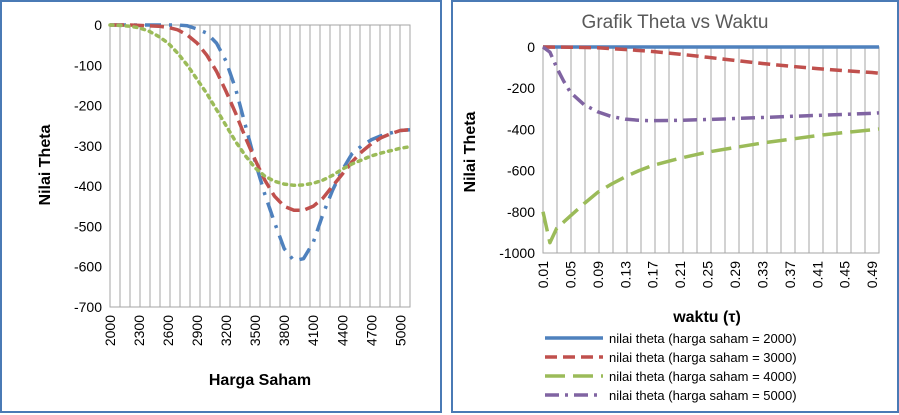 The width and height of the screenshot is (899, 415). What do you see at coordinates (598, 274) in the screenshot?
I see `x-tick-label: 0.09` at bounding box center [598, 274].